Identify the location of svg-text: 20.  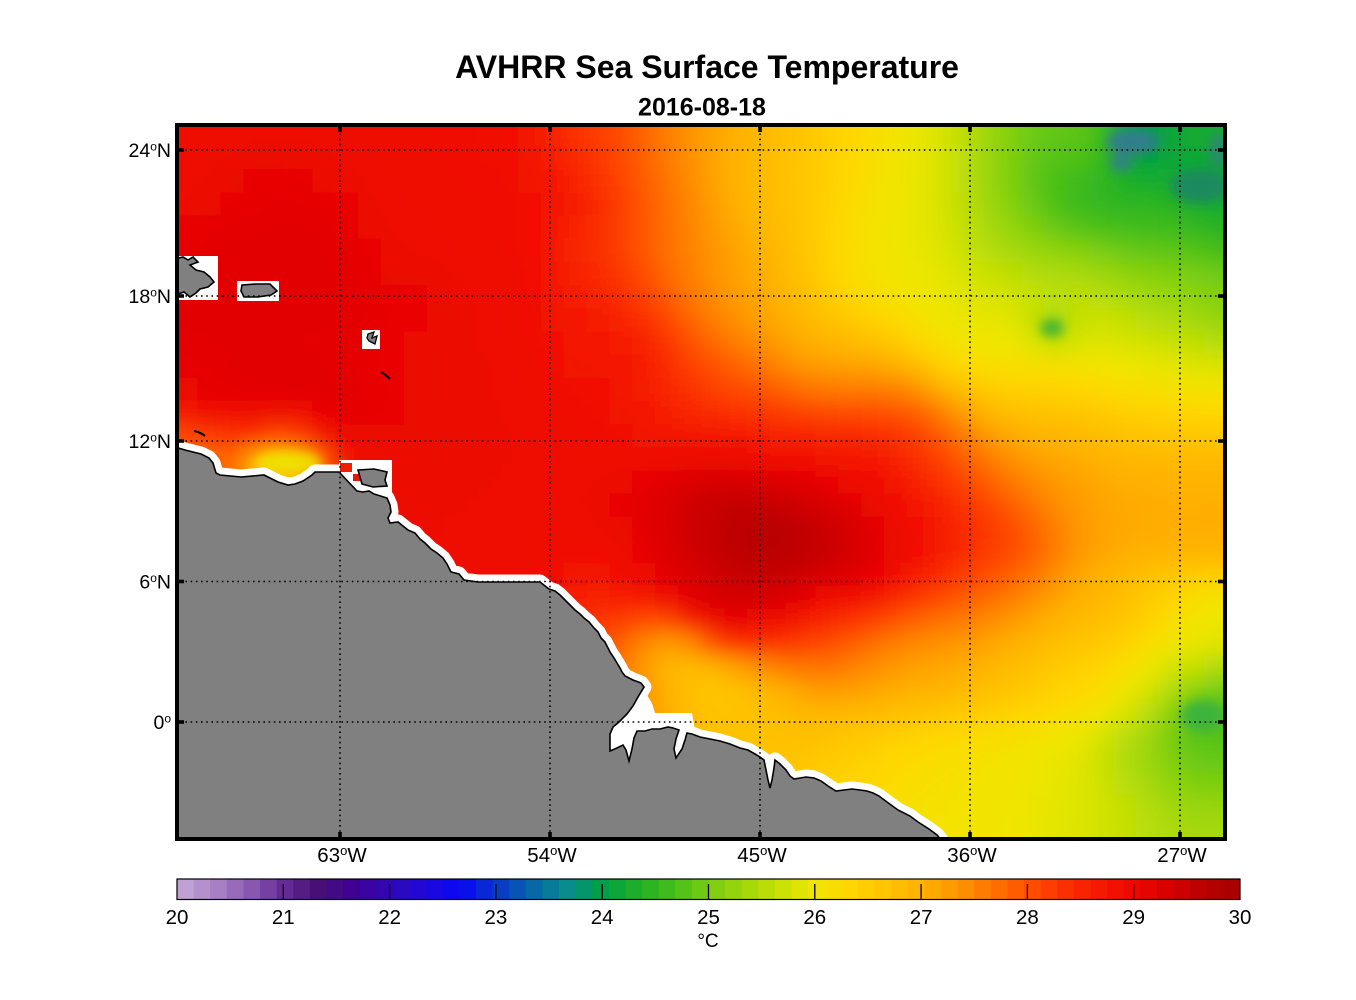
(177, 917).